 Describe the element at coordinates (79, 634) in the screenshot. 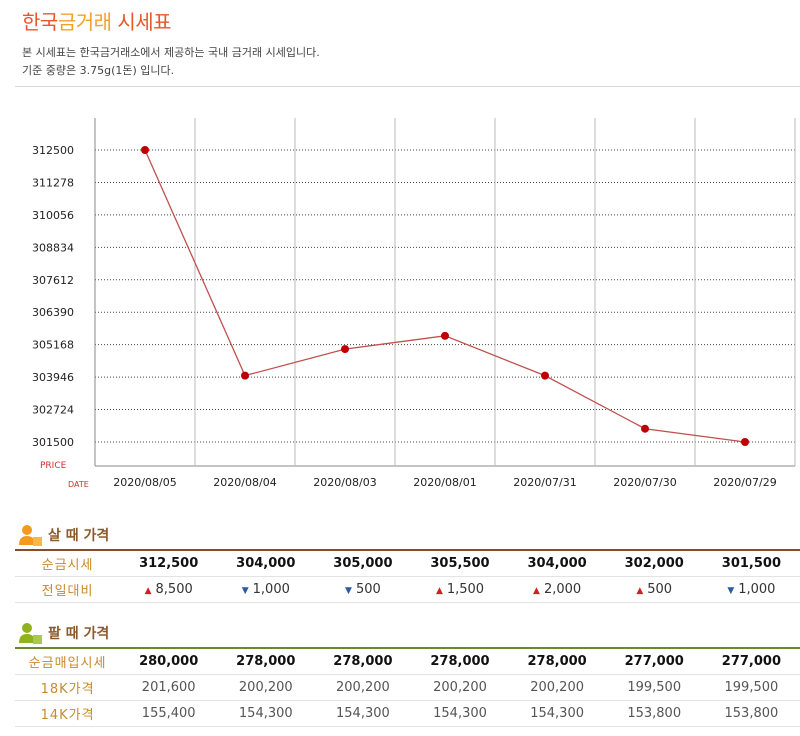

I see `sell-section-label: 팔 때 가격` at that location.